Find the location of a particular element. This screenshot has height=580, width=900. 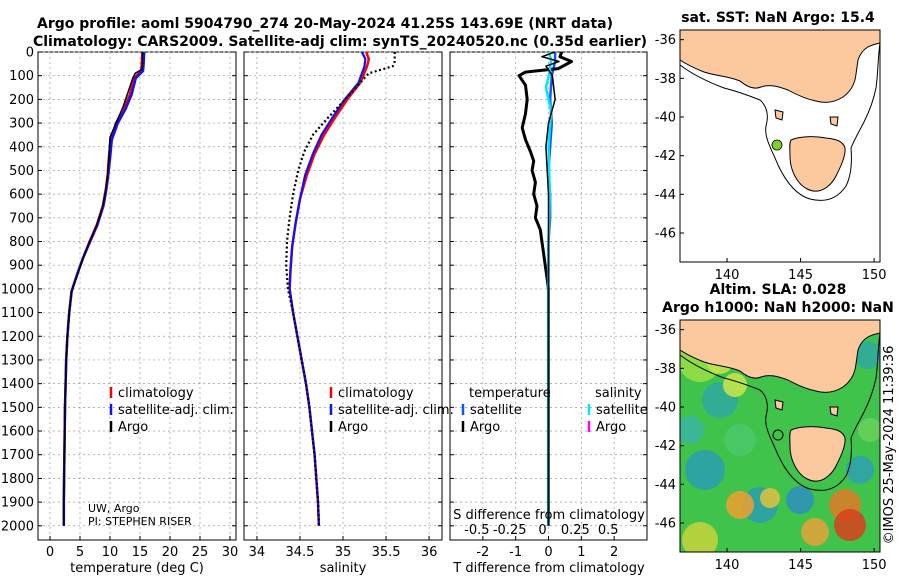

sst-map-lon-tick-label: 150 is located at coordinates (874, 275).